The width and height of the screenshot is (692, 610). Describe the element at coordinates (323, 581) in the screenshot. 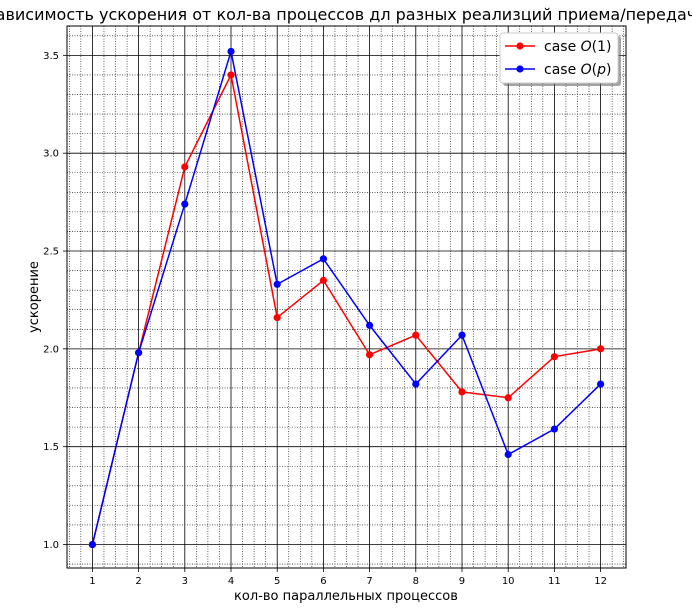

I see `x-tick-label: 6` at that location.